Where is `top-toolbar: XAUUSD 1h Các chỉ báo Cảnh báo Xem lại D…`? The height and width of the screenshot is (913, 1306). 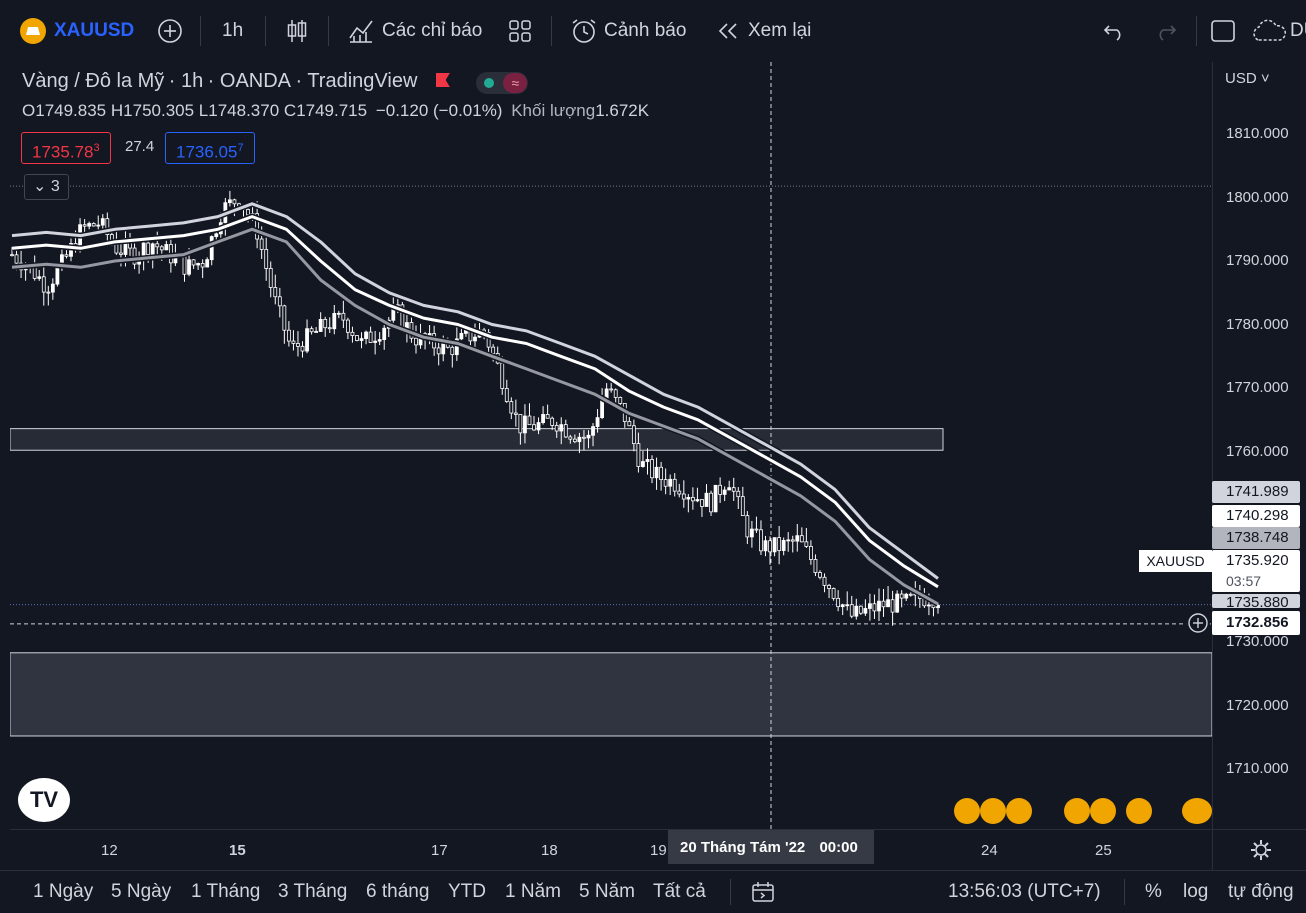
top-toolbar: XAUUSD 1h Các chỉ báo Cảnh báo Xem lại D… is located at coordinates (653, 31).